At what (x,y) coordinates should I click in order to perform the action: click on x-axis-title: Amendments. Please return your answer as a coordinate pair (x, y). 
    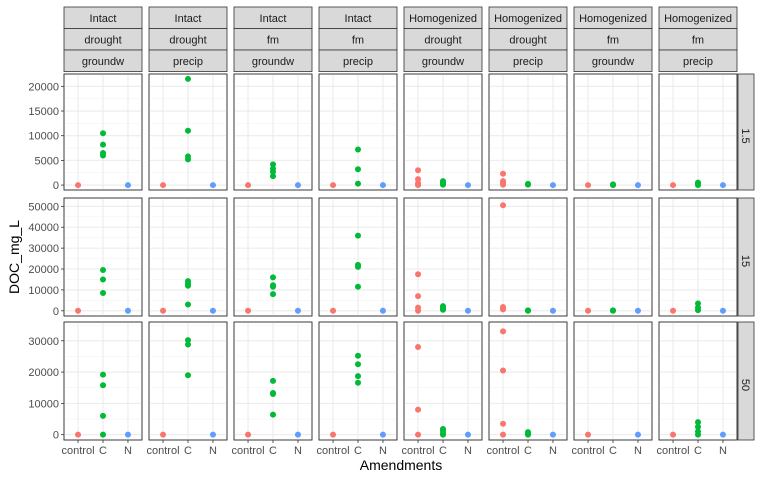
    Looking at the image, I should click on (401, 465).